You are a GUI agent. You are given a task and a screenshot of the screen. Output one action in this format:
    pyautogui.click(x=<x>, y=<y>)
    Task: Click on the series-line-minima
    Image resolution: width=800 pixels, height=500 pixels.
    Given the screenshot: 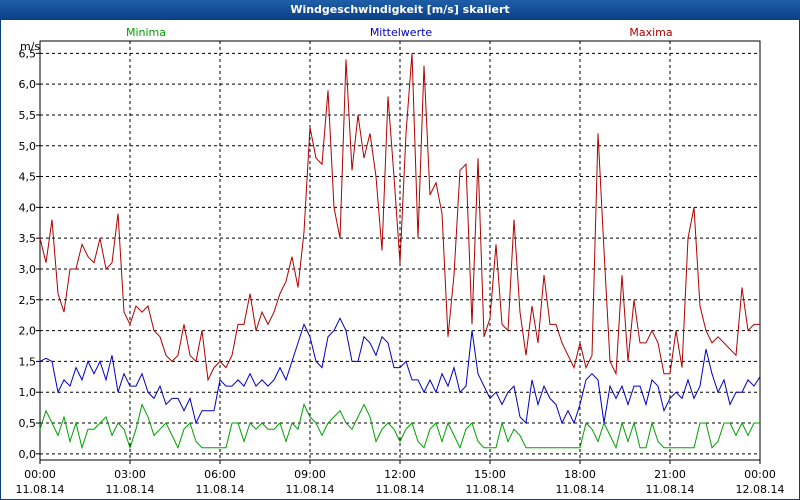 What is the action you would take?
    pyautogui.click(x=399, y=426)
    